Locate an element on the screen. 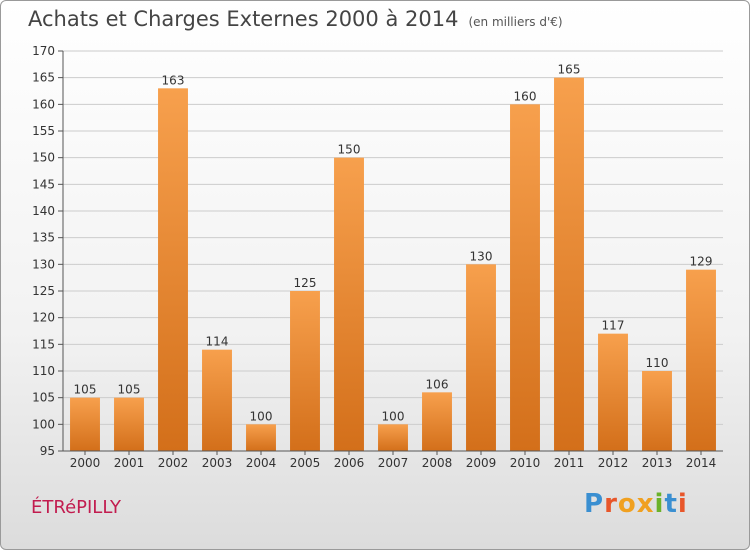 This screenshot has width=750, height=550. y-tick-label: 140 is located at coordinates (43, 211).